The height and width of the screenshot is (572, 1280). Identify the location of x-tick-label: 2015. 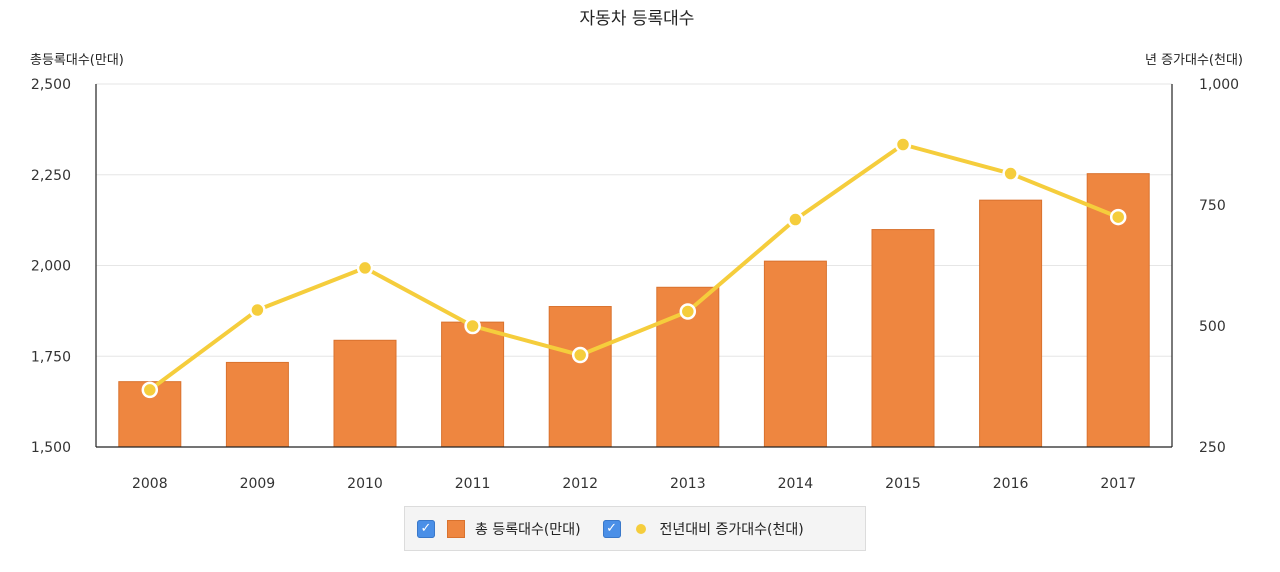
(903, 484).